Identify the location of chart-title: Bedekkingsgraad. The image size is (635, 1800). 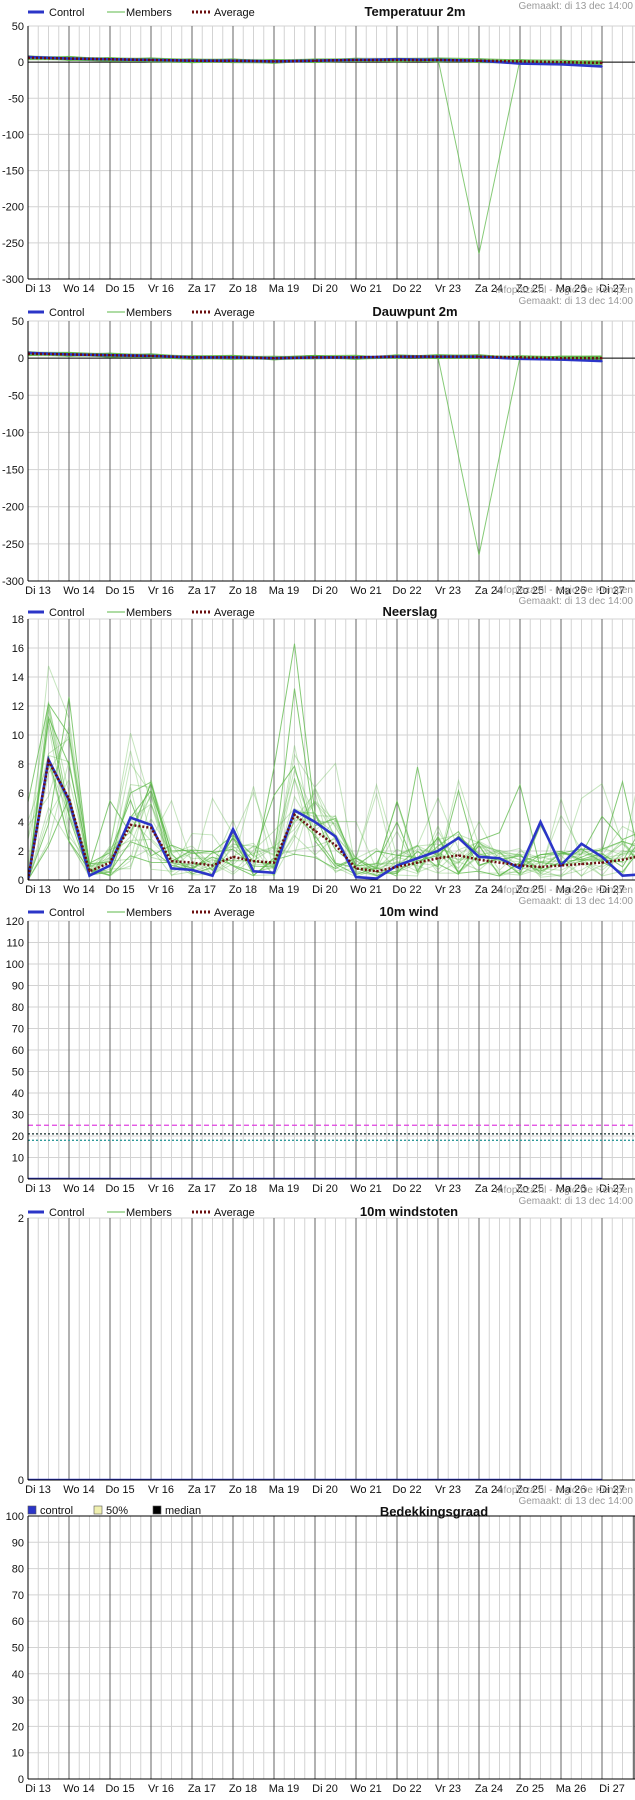
(434, 1511).